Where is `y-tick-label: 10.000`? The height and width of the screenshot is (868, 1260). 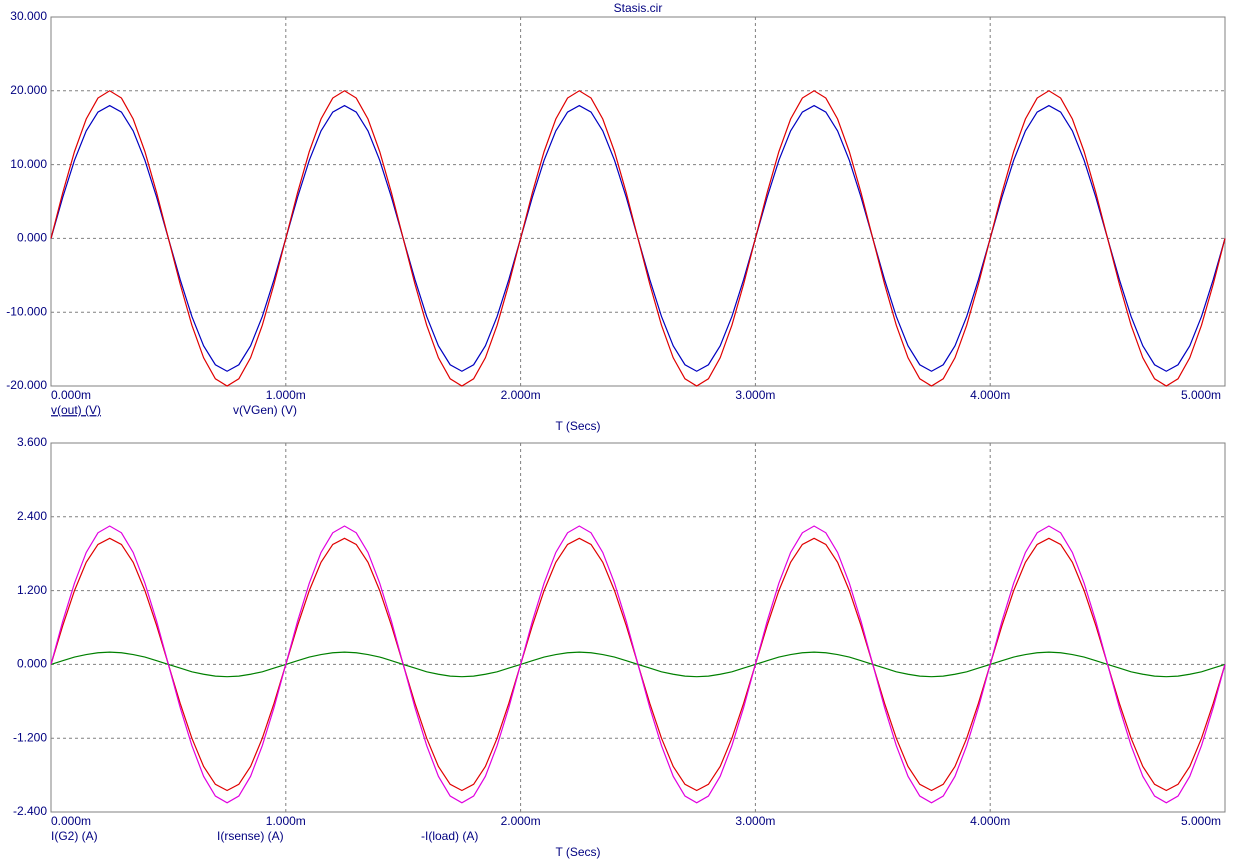
y-tick-label: 10.000 is located at coordinates (28, 164).